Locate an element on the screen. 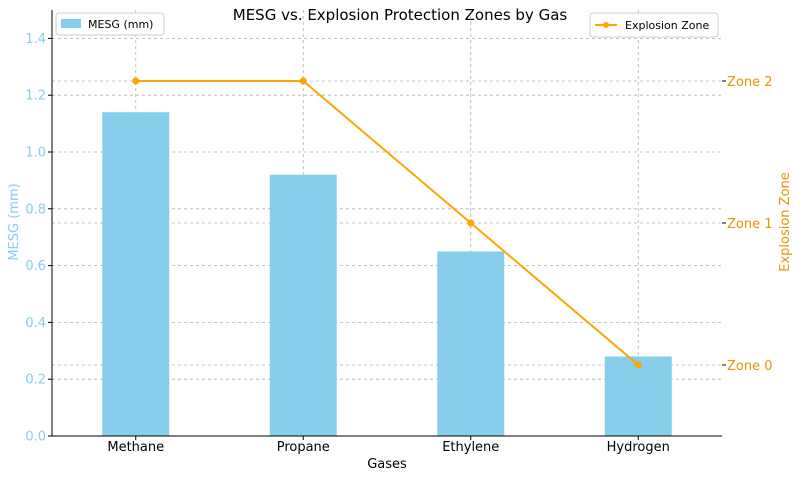 The height and width of the screenshot is (479, 800). x-tick-label: Propane is located at coordinates (303, 447).